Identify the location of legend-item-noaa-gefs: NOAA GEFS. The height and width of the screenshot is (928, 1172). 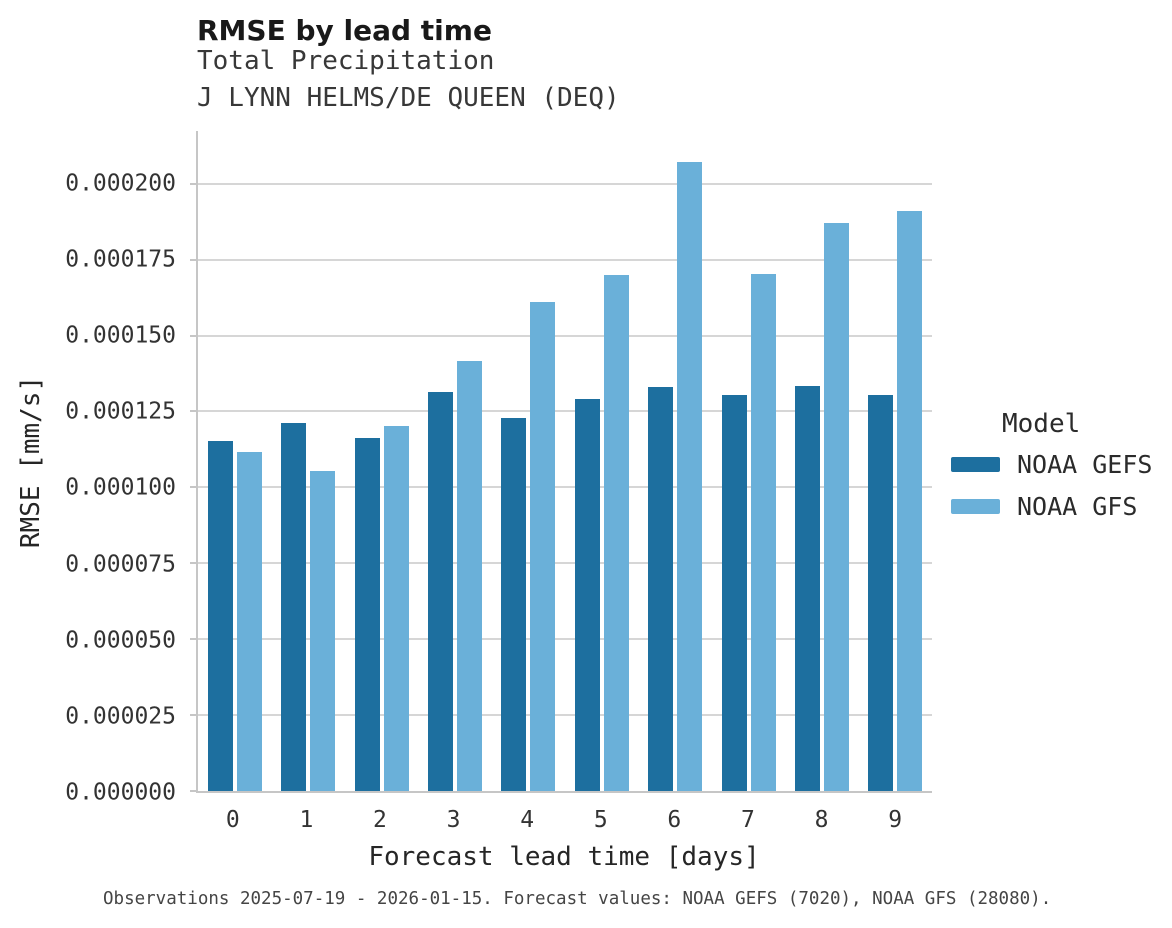
(1051, 464).